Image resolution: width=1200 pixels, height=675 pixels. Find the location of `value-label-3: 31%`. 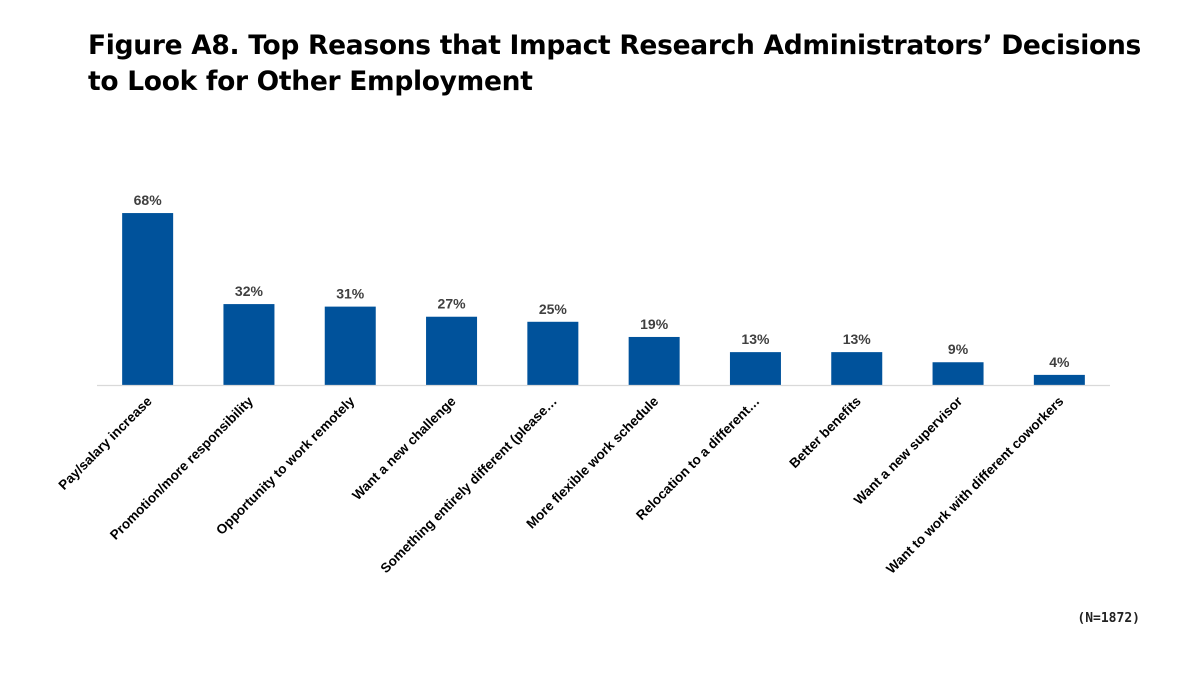

value-label-3: 31% is located at coordinates (350, 294).